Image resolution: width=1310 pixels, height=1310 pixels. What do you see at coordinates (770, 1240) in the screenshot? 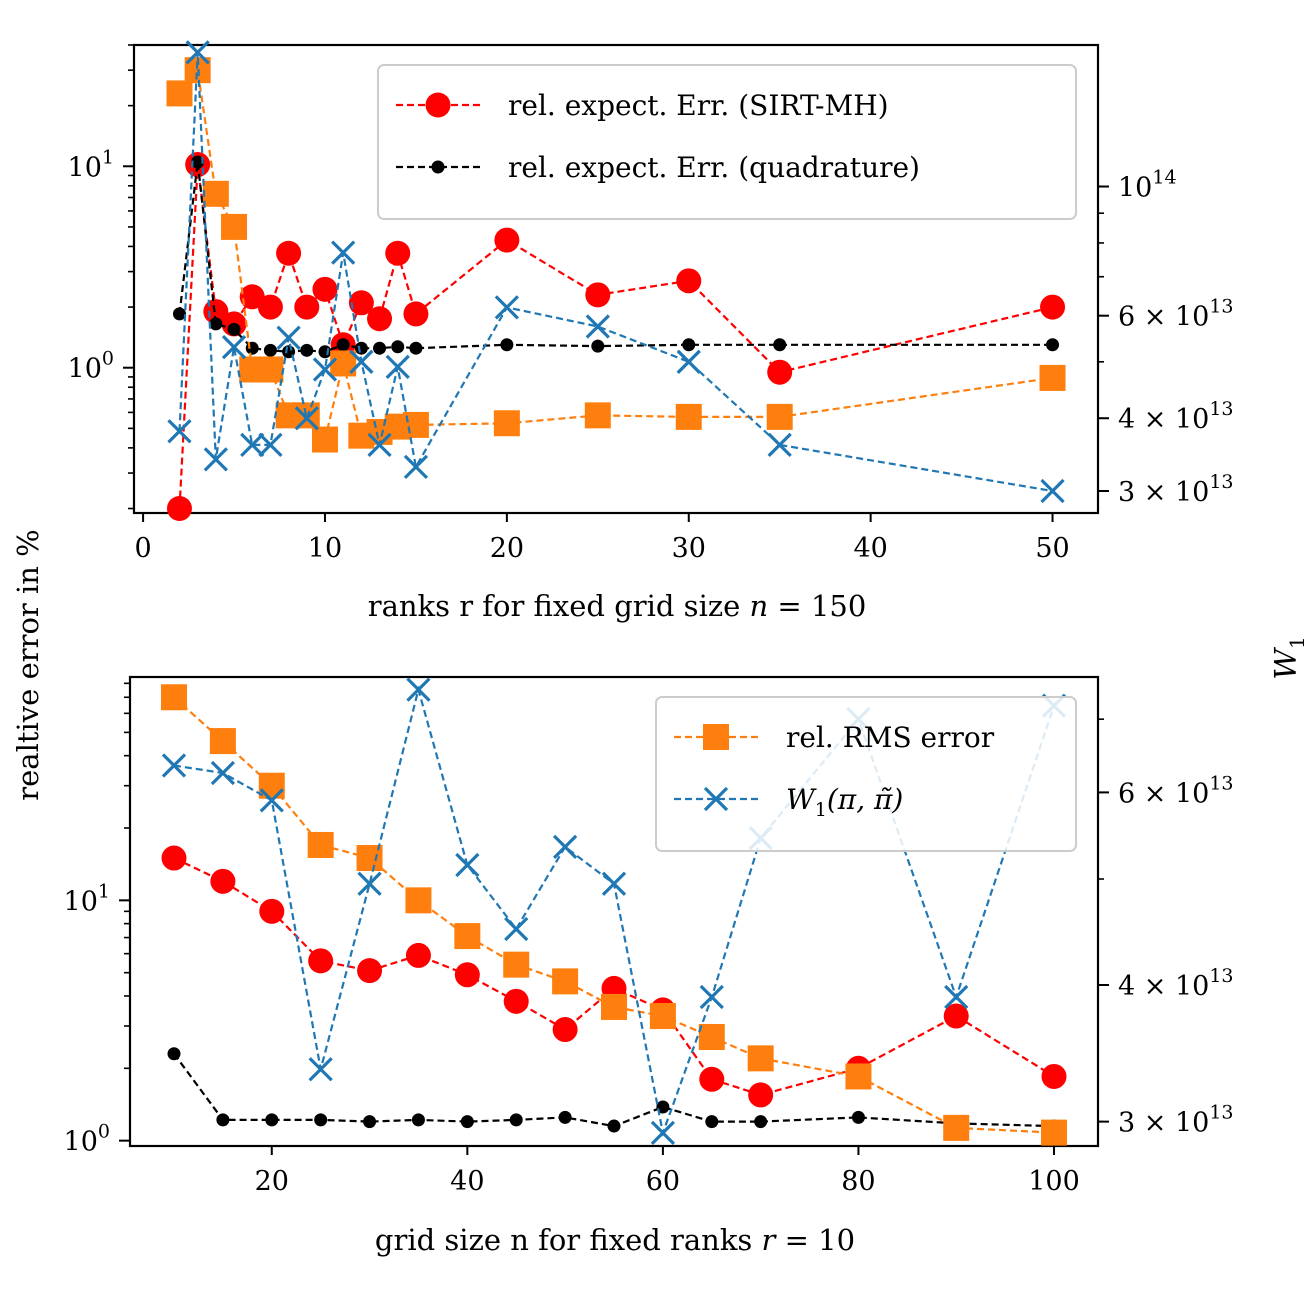
I see `bottom-x-axis-label-var: r` at bounding box center [770, 1240].